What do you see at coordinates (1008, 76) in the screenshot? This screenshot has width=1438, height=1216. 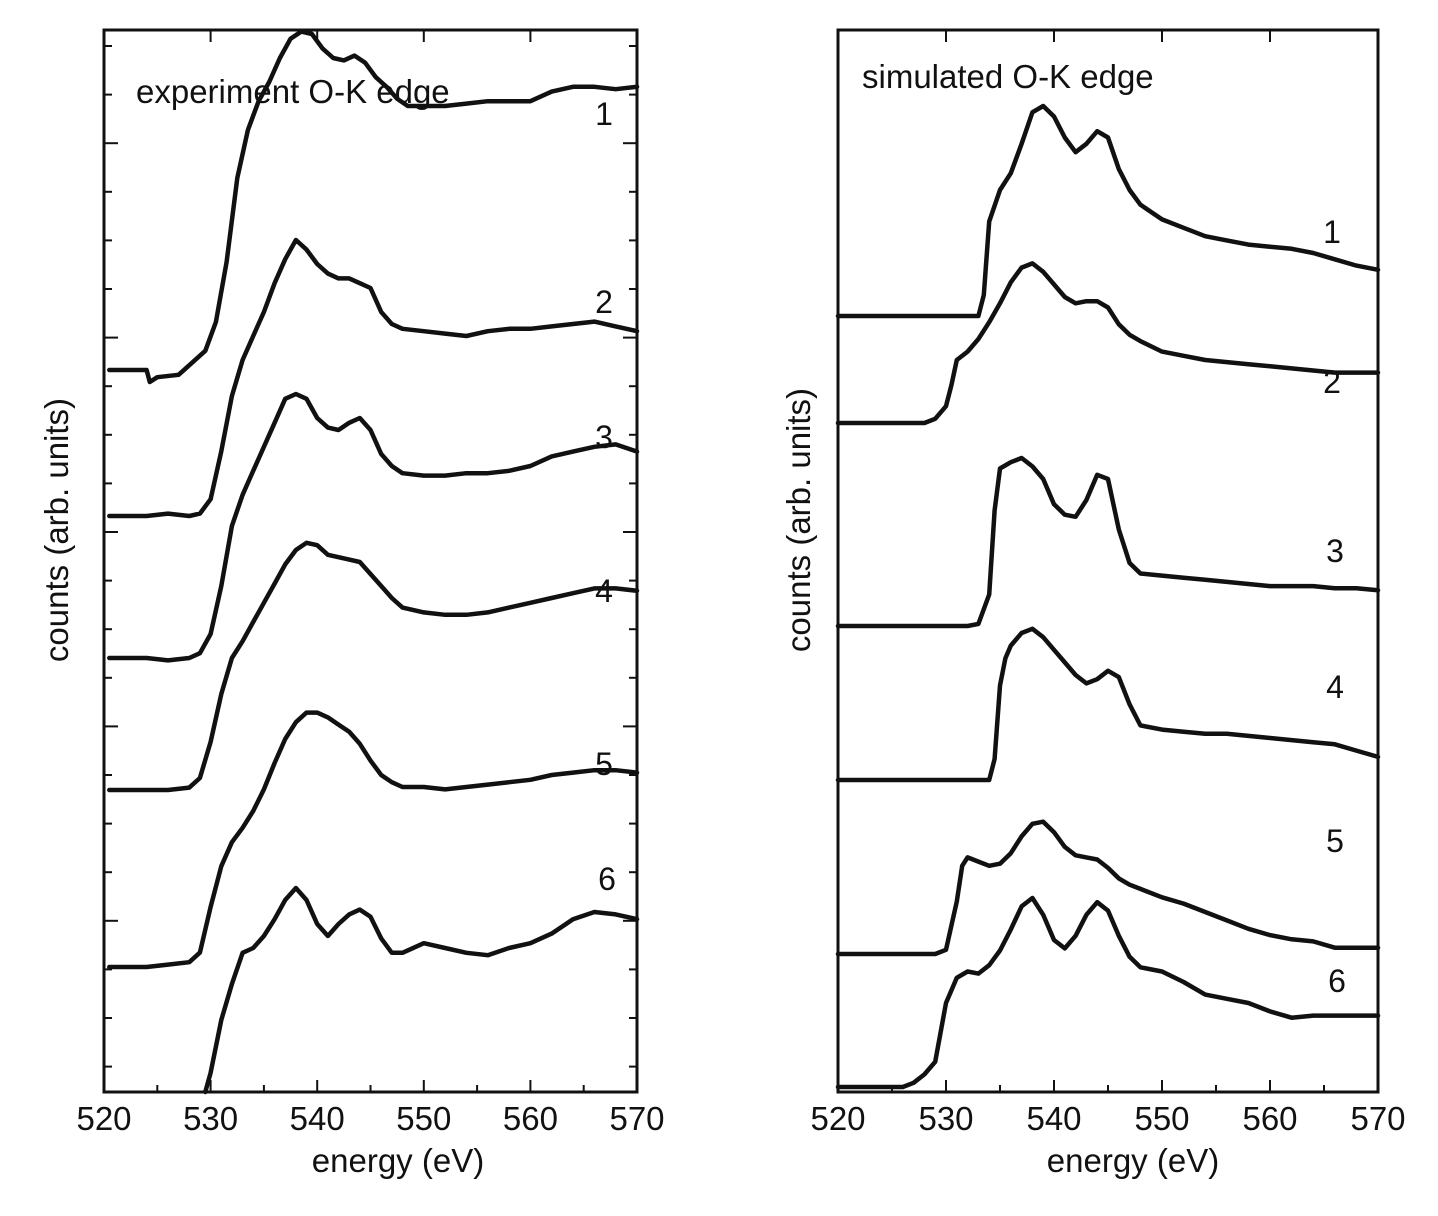 I see `chart-title: simulated O-K edge` at bounding box center [1008, 76].